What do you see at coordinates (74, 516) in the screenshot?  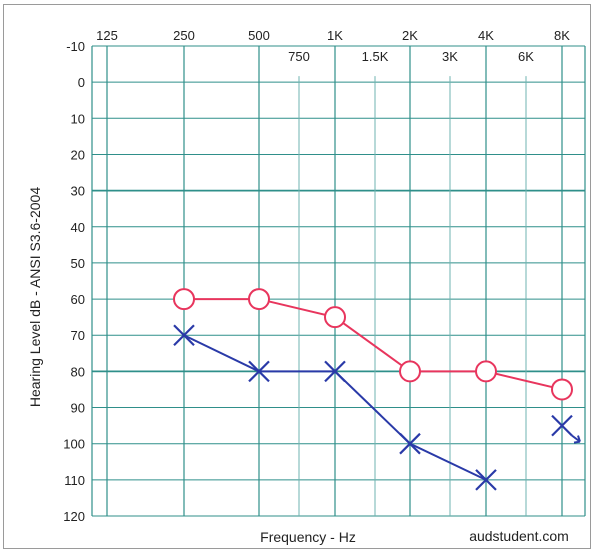 I see `y-tick-label: 120` at bounding box center [74, 516].